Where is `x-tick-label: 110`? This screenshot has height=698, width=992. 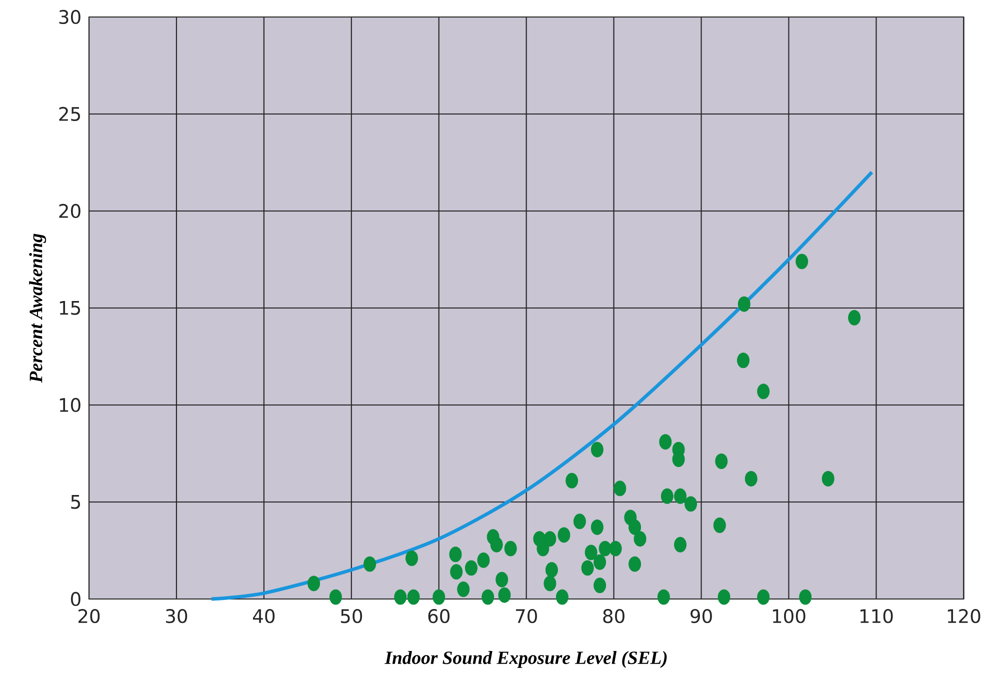
x-tick-label: 110 is located at coordinates (876, 616).